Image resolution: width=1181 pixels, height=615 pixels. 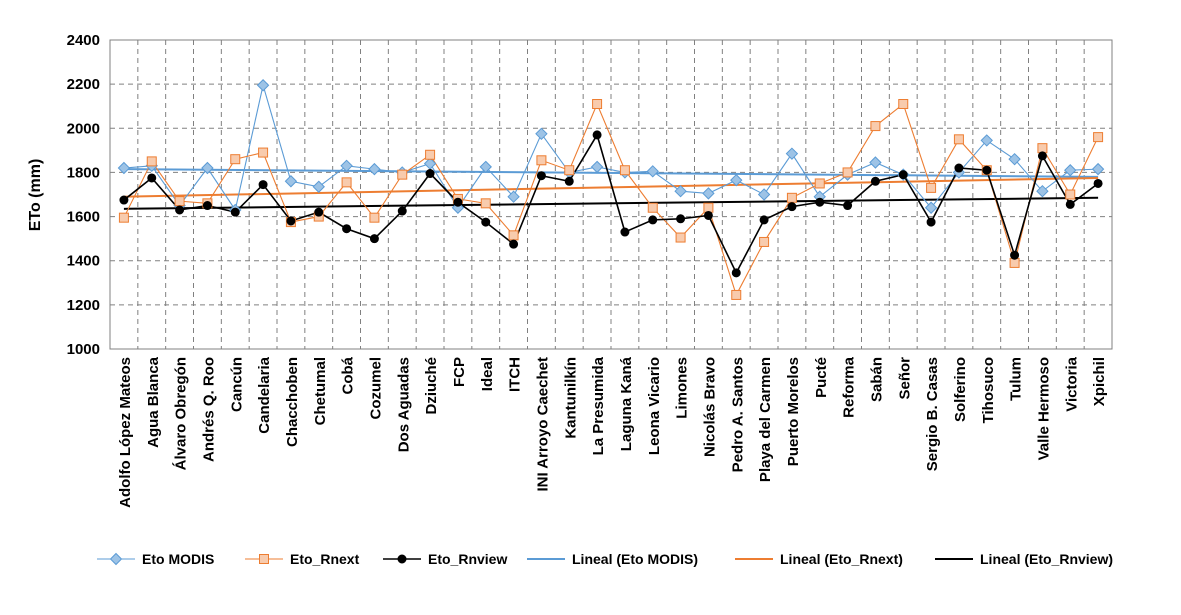 I want to click on x-tick-label: Pedro A. Santos, so click(x=737, y=414).